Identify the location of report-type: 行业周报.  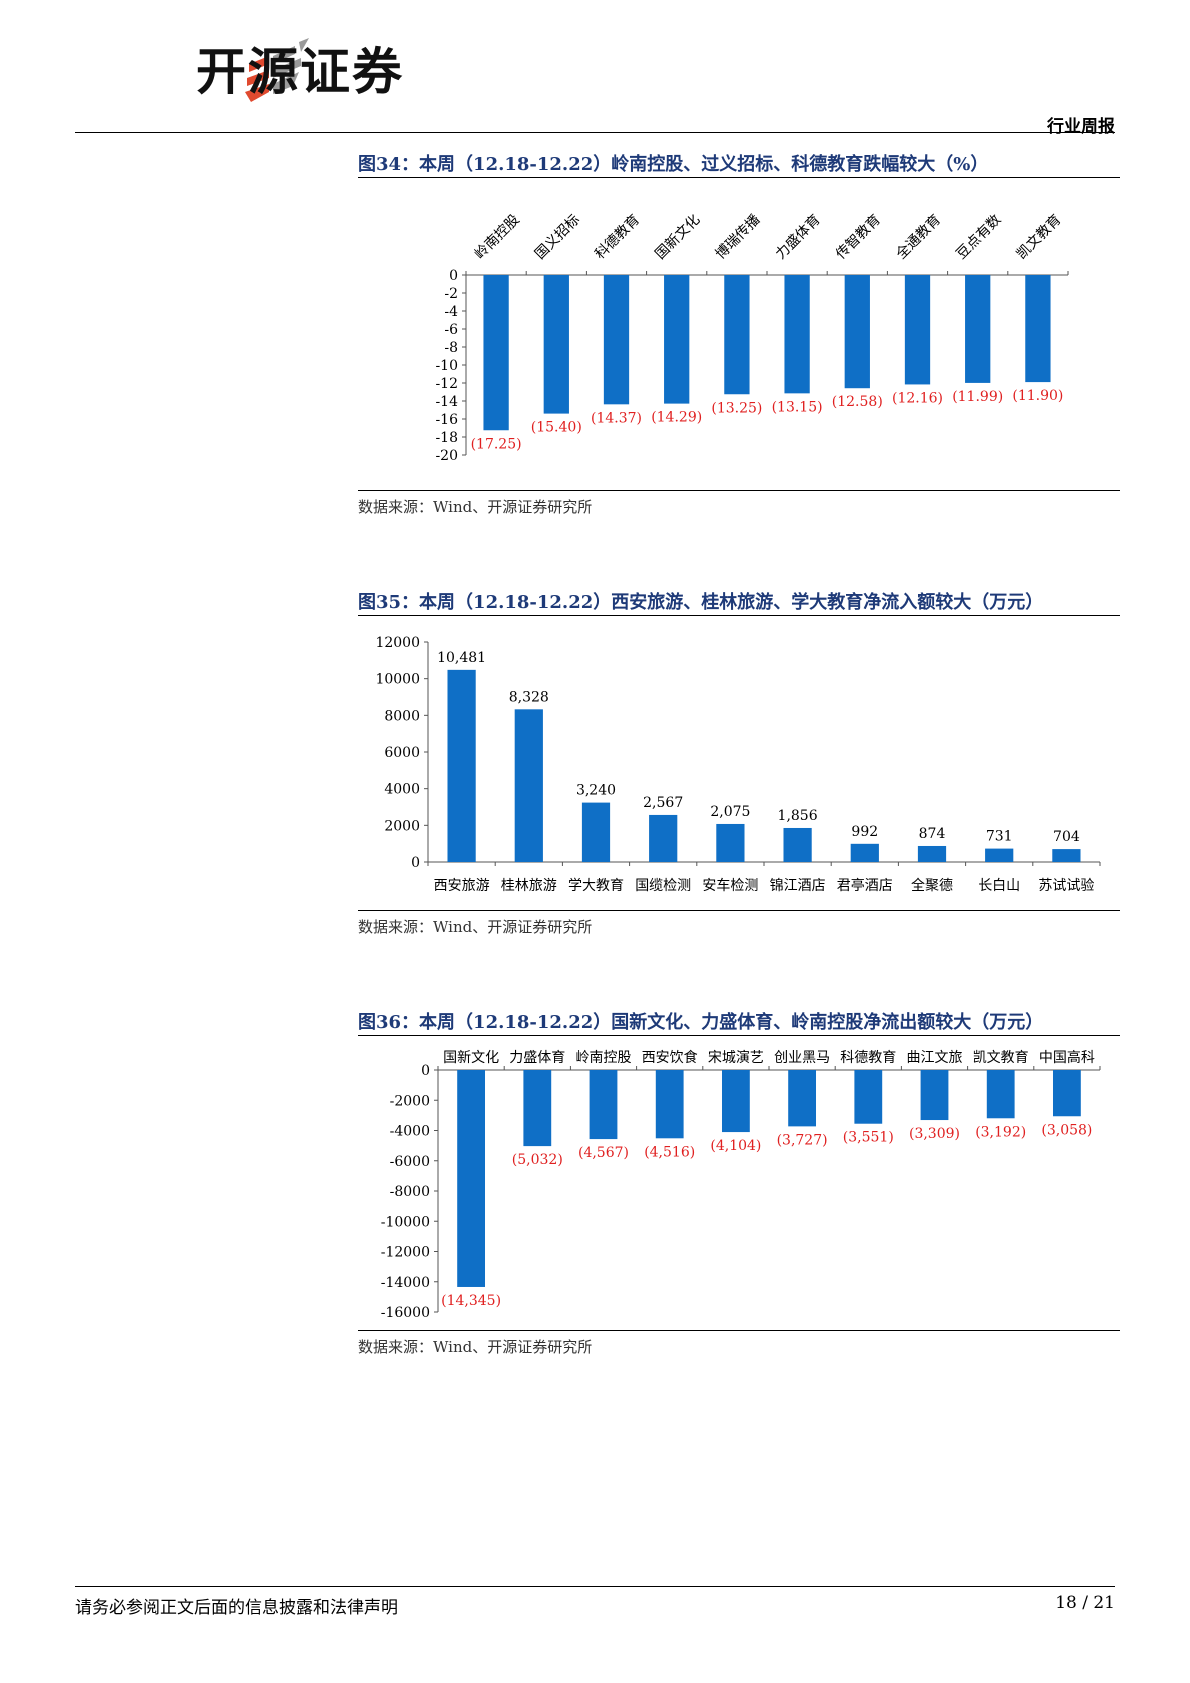
(1081, 127).